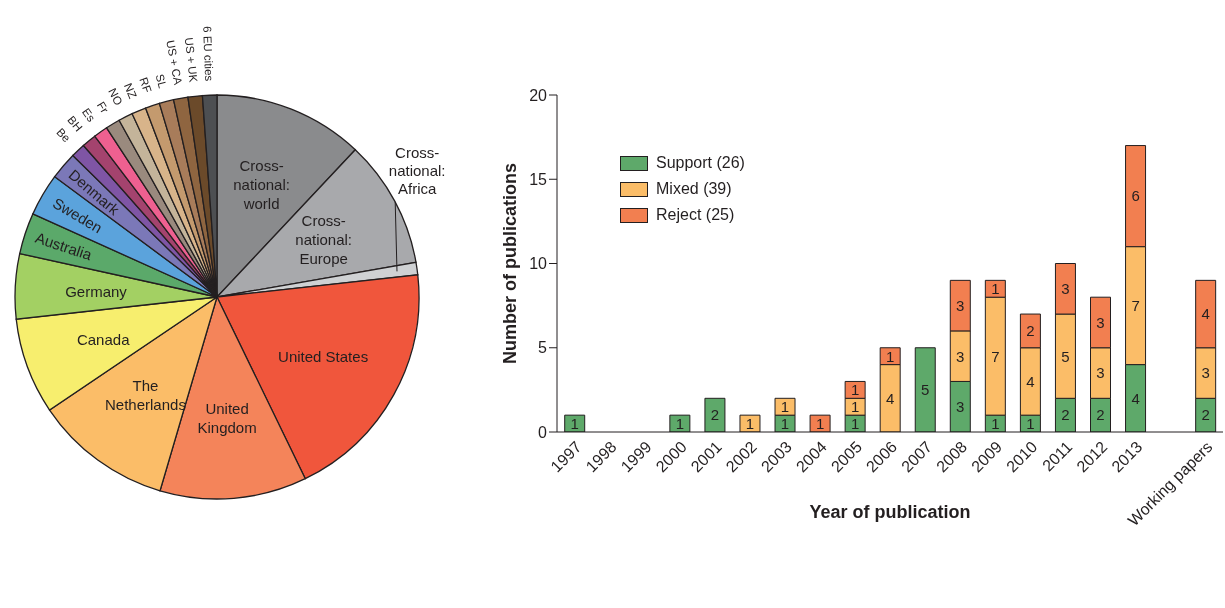 This screenshot has height=608, width=1225. What do you see at coordinates (191, 60) in the screenshot?
I see `slice-label: US + UK` at bounding box center [191, 60].